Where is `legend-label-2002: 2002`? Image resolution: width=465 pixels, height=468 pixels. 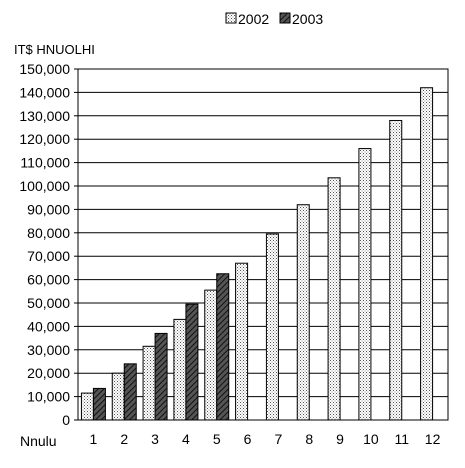 legend-label-2002: 2002 is located at coordinates (253, 19).